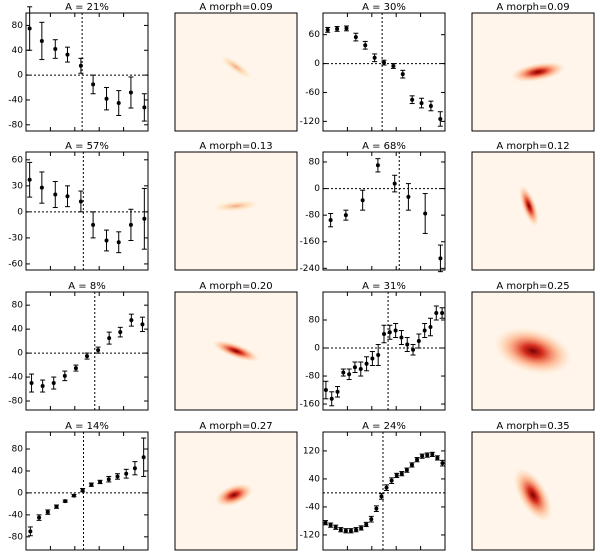  Describe the element at coordinates (310, 122) in the screenshot. I see `y-tick-label: -120` at that location.